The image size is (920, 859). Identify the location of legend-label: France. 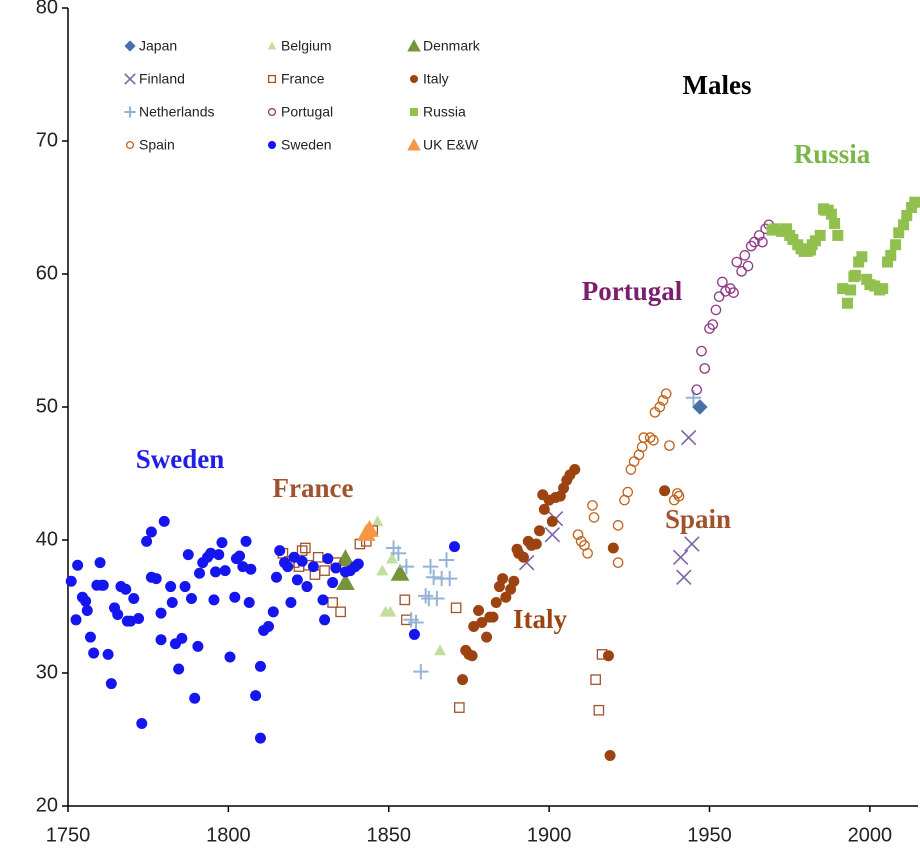
(303, 79).